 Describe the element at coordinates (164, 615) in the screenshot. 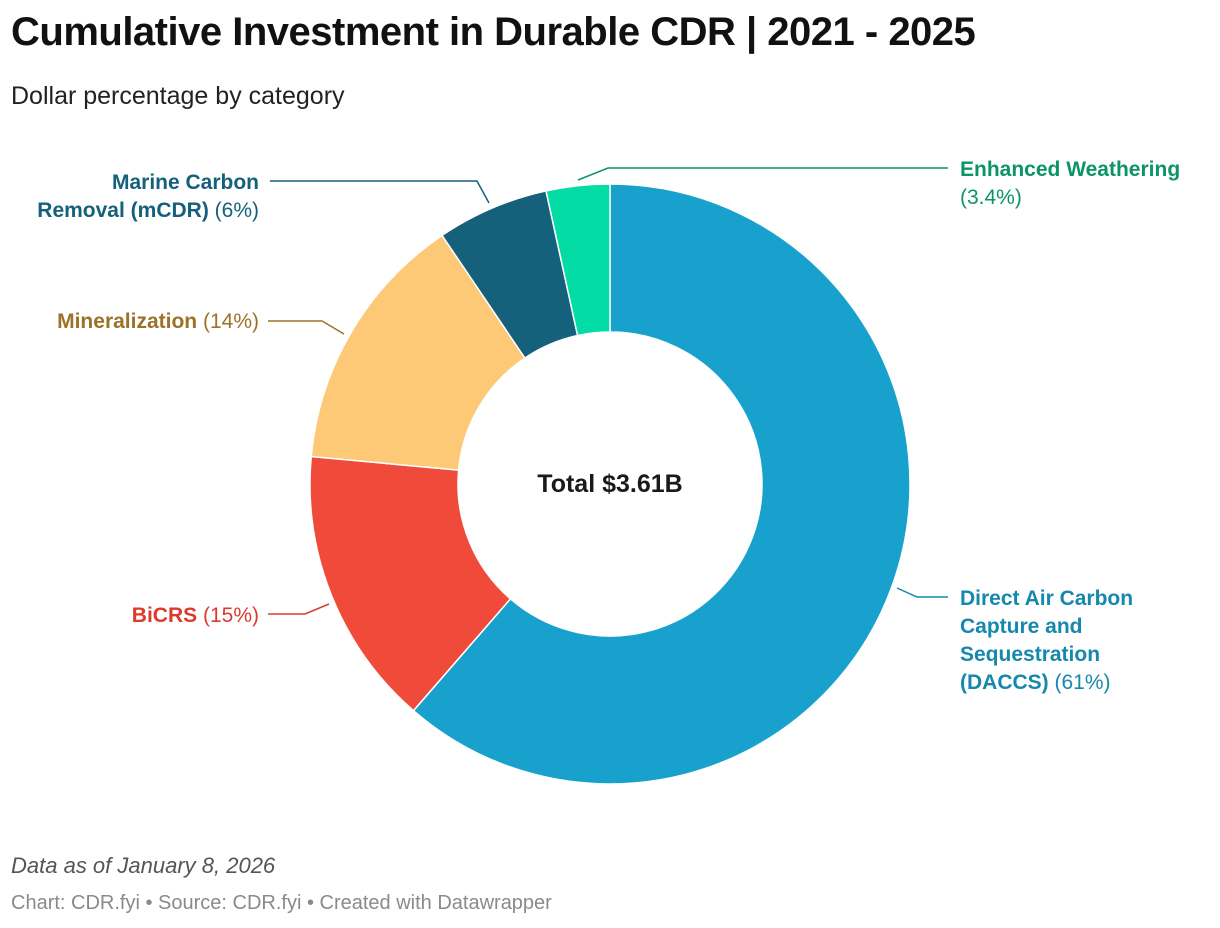

I see `slice-label-line: BiCRS` at that location.